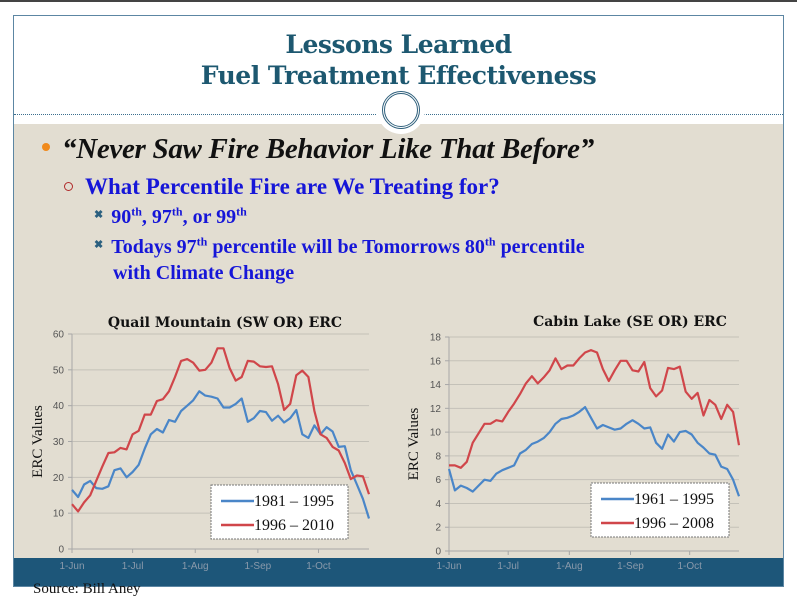 This screenshot has height=600, width=797. I want to click on y-tick-label: 2, so click(438, 528).